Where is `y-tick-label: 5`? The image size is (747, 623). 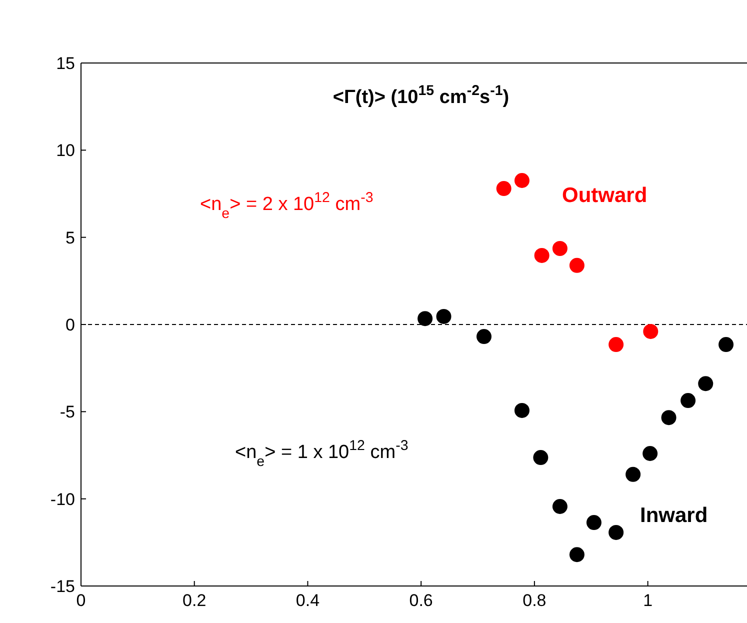 y-tick-label: 5 is located at coordinates (70, 238).